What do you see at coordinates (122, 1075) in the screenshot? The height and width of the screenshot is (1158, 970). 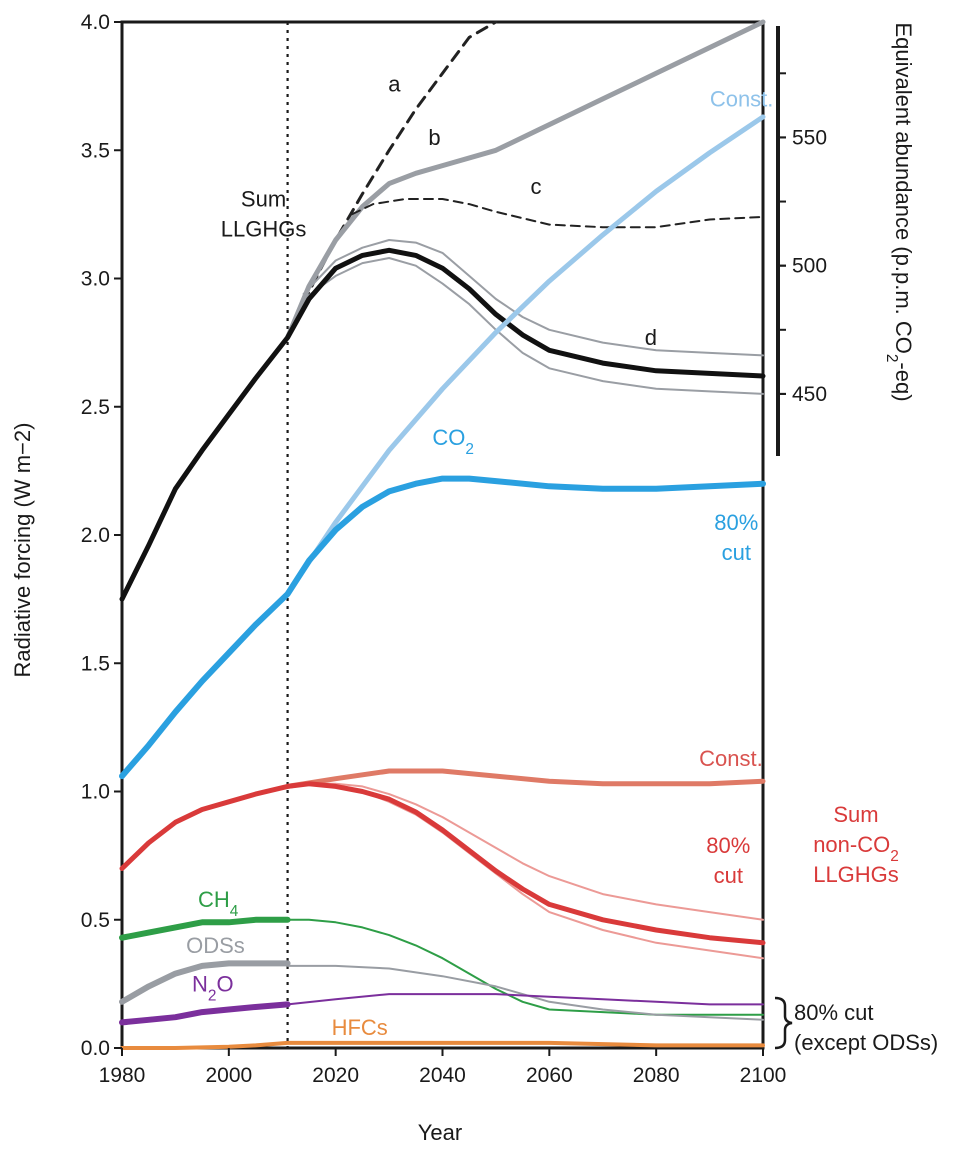 I see `x-tick-label: 1980` at bounding box center [122, 1075].